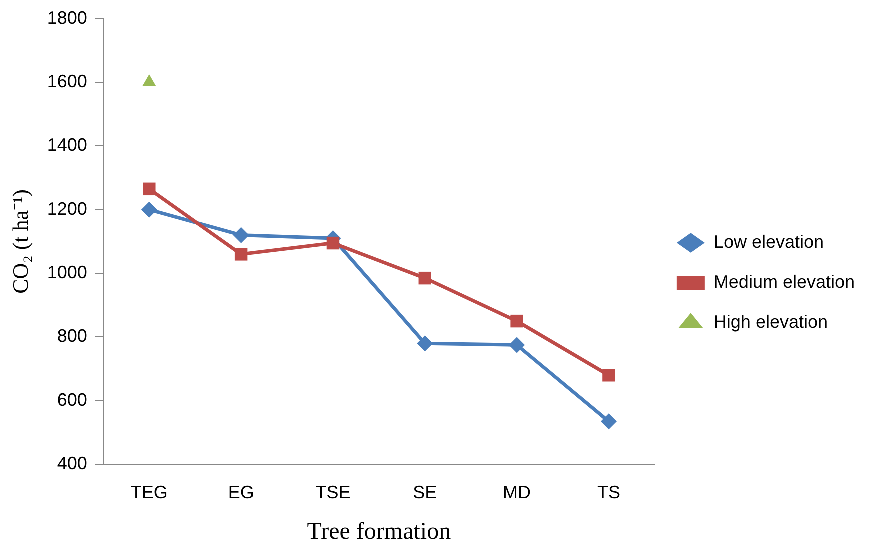 This screenshot has height=551, width=880. I want to click on x-tick-label: EG, so click(241, 492).